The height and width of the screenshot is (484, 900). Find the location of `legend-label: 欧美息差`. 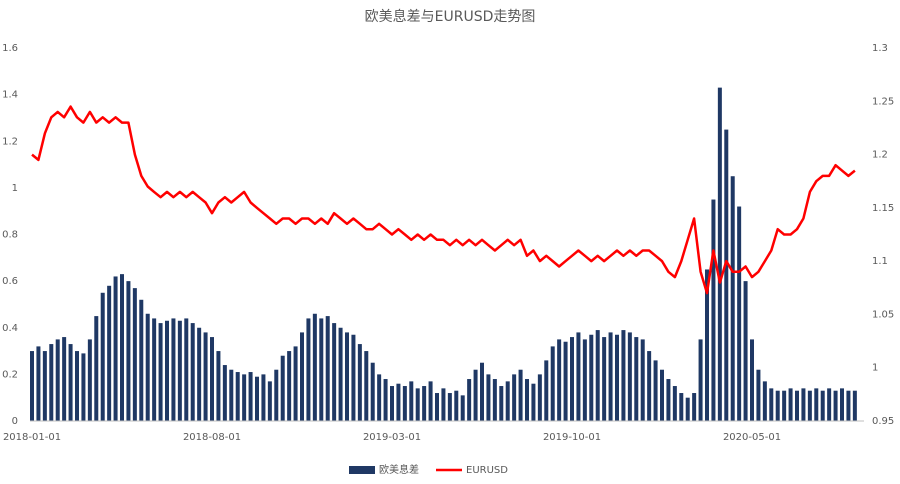

legend-label: 欧美息差 is located at coordinates (399, 469).